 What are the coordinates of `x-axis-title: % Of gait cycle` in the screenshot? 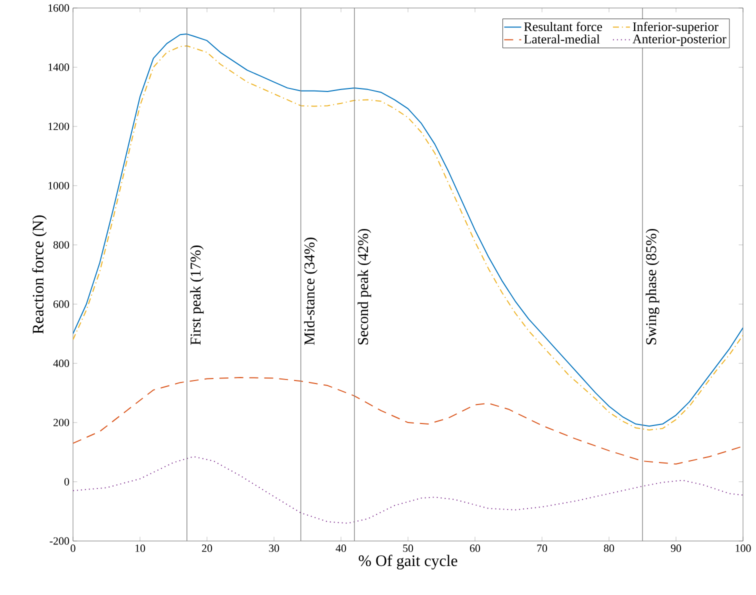 It's located at (408, 562).